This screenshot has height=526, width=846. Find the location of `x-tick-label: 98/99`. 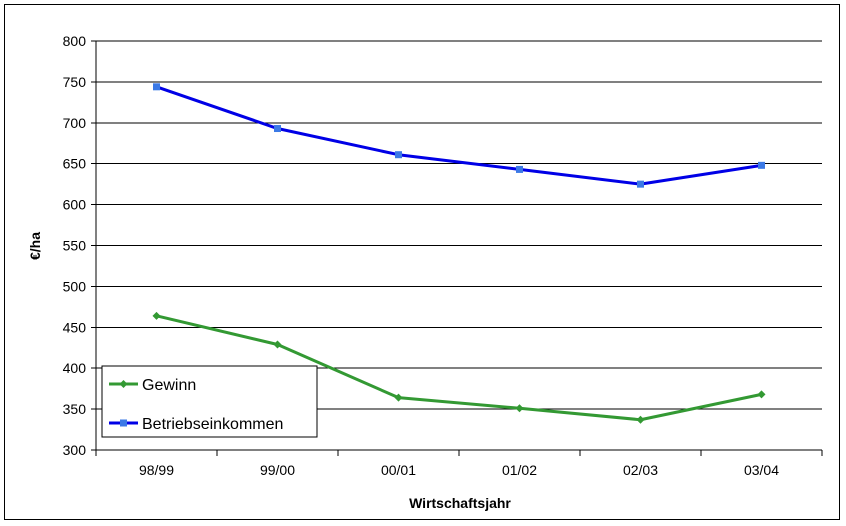

x-tick-label: 98/99 is located at coordinates (156, 470).